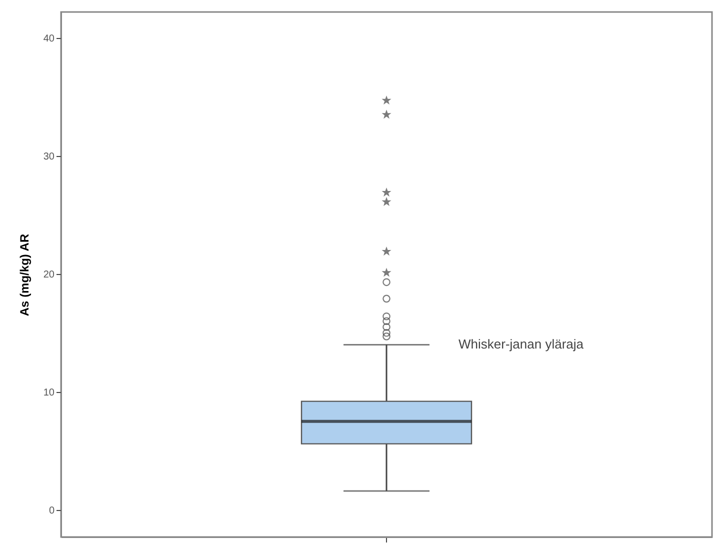 This screenshot has width=728, height=548. I want to click on y-tick-label: 0, so click(51, 510).